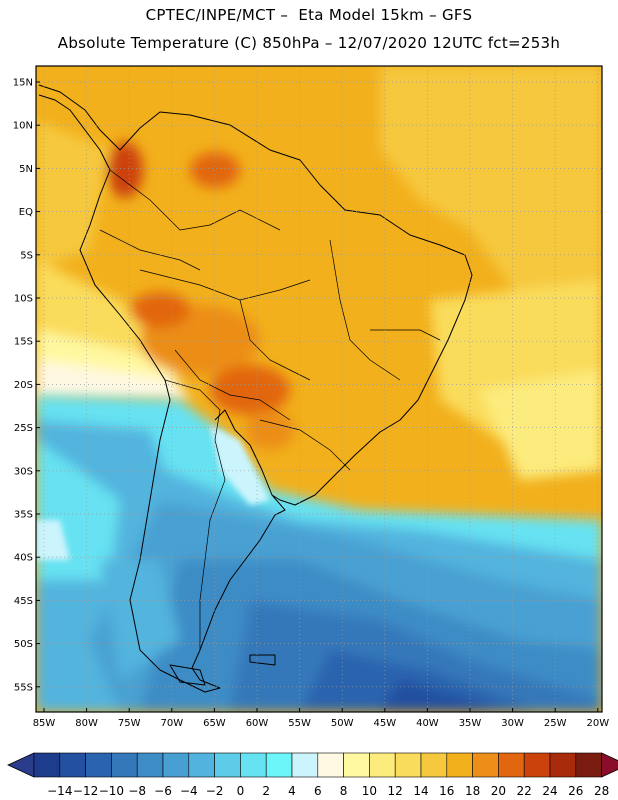 The height and width of the screenshot is (800, 618). Describe the element at coordinates (171, 723) in the screenshot. I see `lon-label: 70W` at that location.